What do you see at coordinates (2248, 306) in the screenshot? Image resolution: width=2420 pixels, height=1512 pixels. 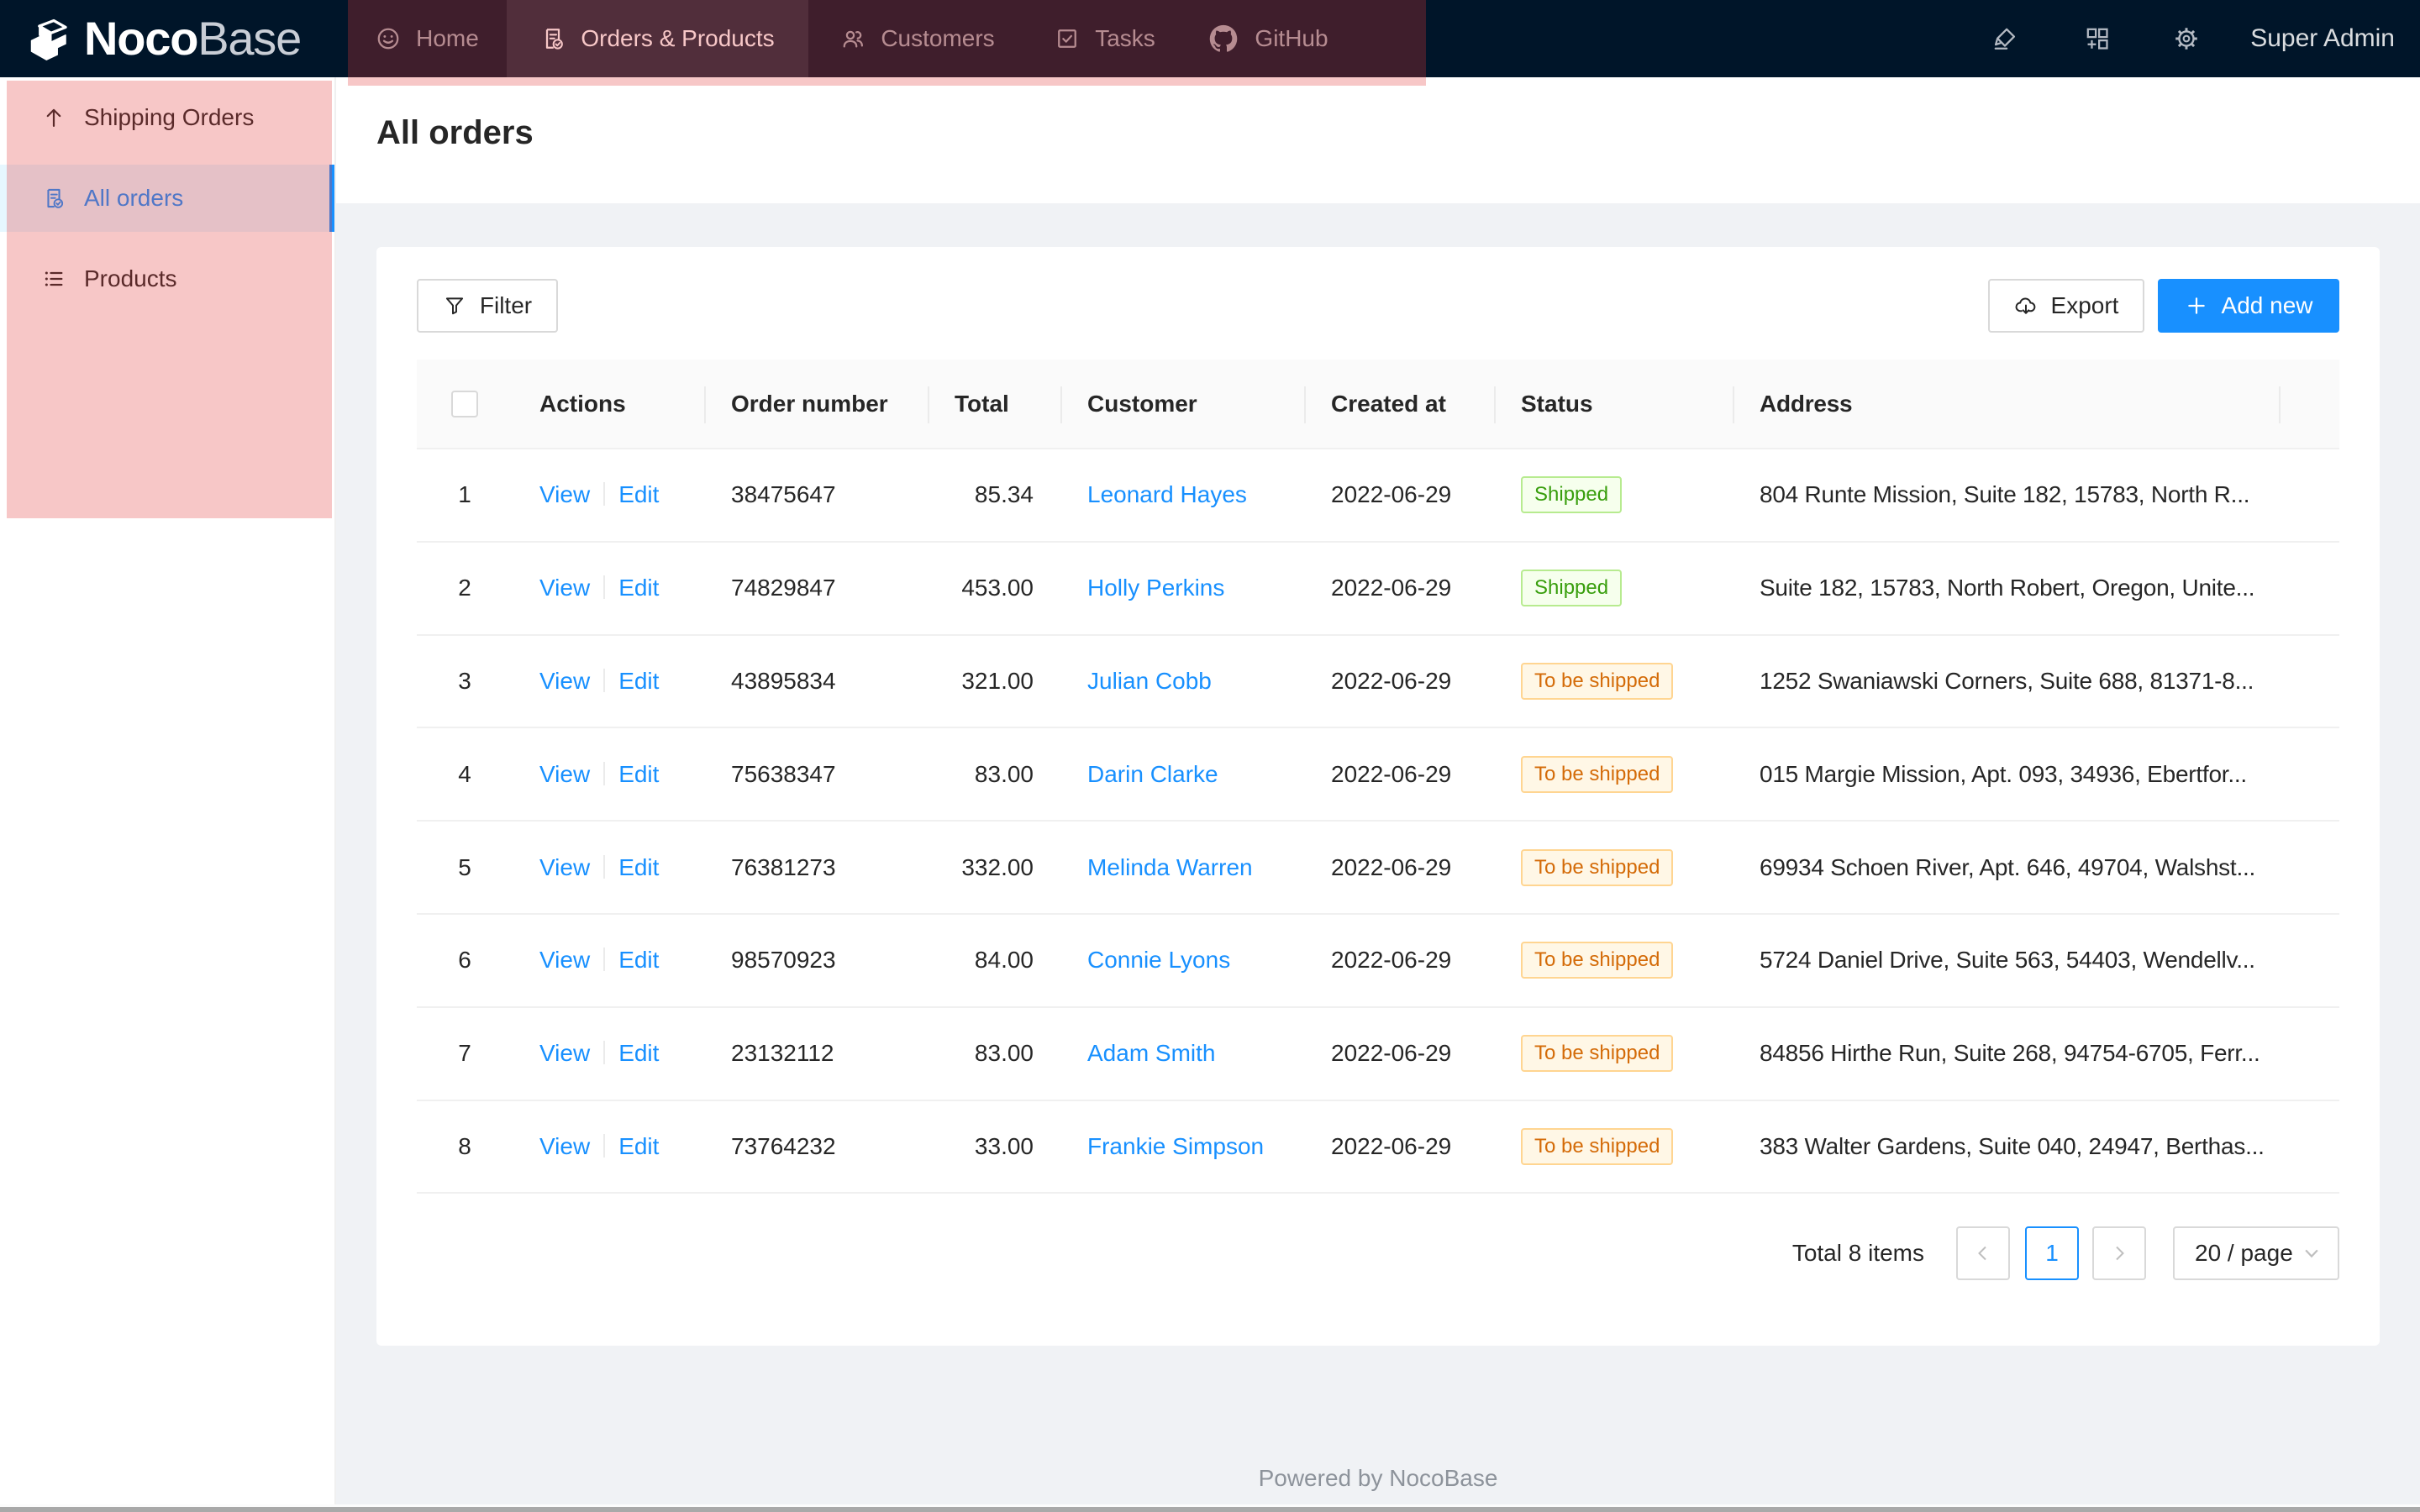 I see `add-new-button: Add new` at bounding box center [2248, 306].